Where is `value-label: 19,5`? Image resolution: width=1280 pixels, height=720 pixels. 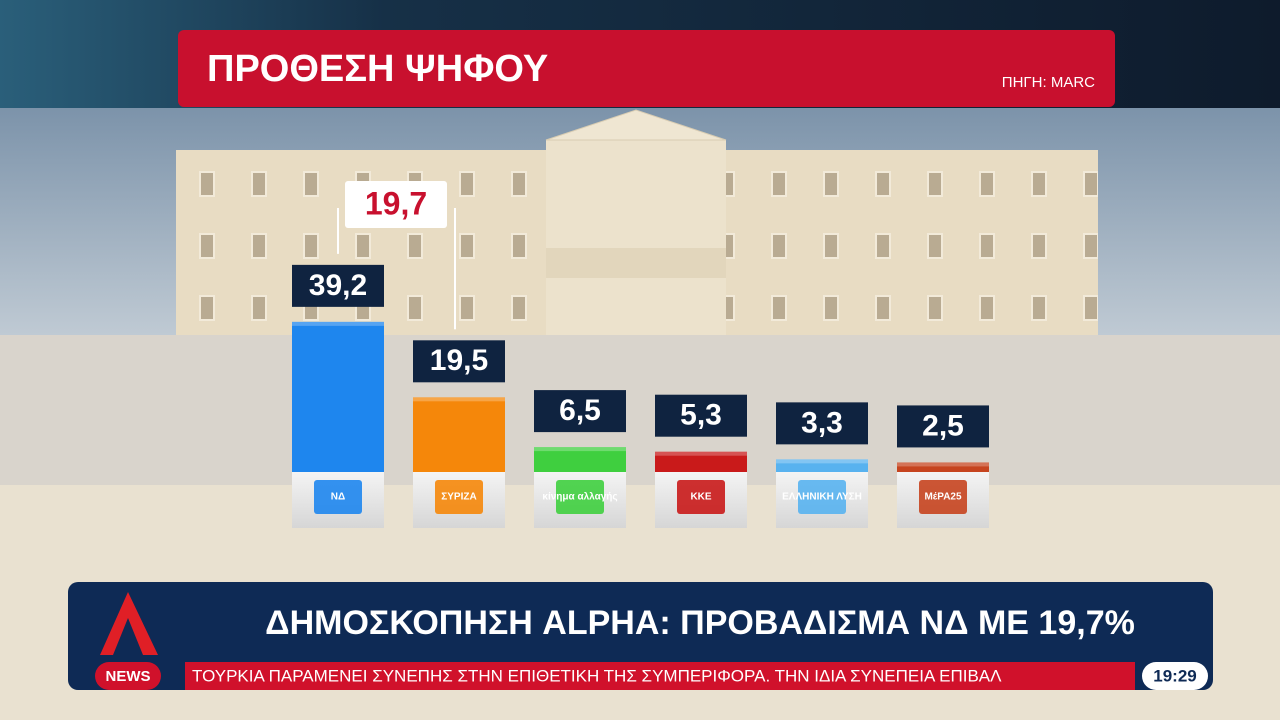
value-label: 19,5 is located at coordinates (459, 360).